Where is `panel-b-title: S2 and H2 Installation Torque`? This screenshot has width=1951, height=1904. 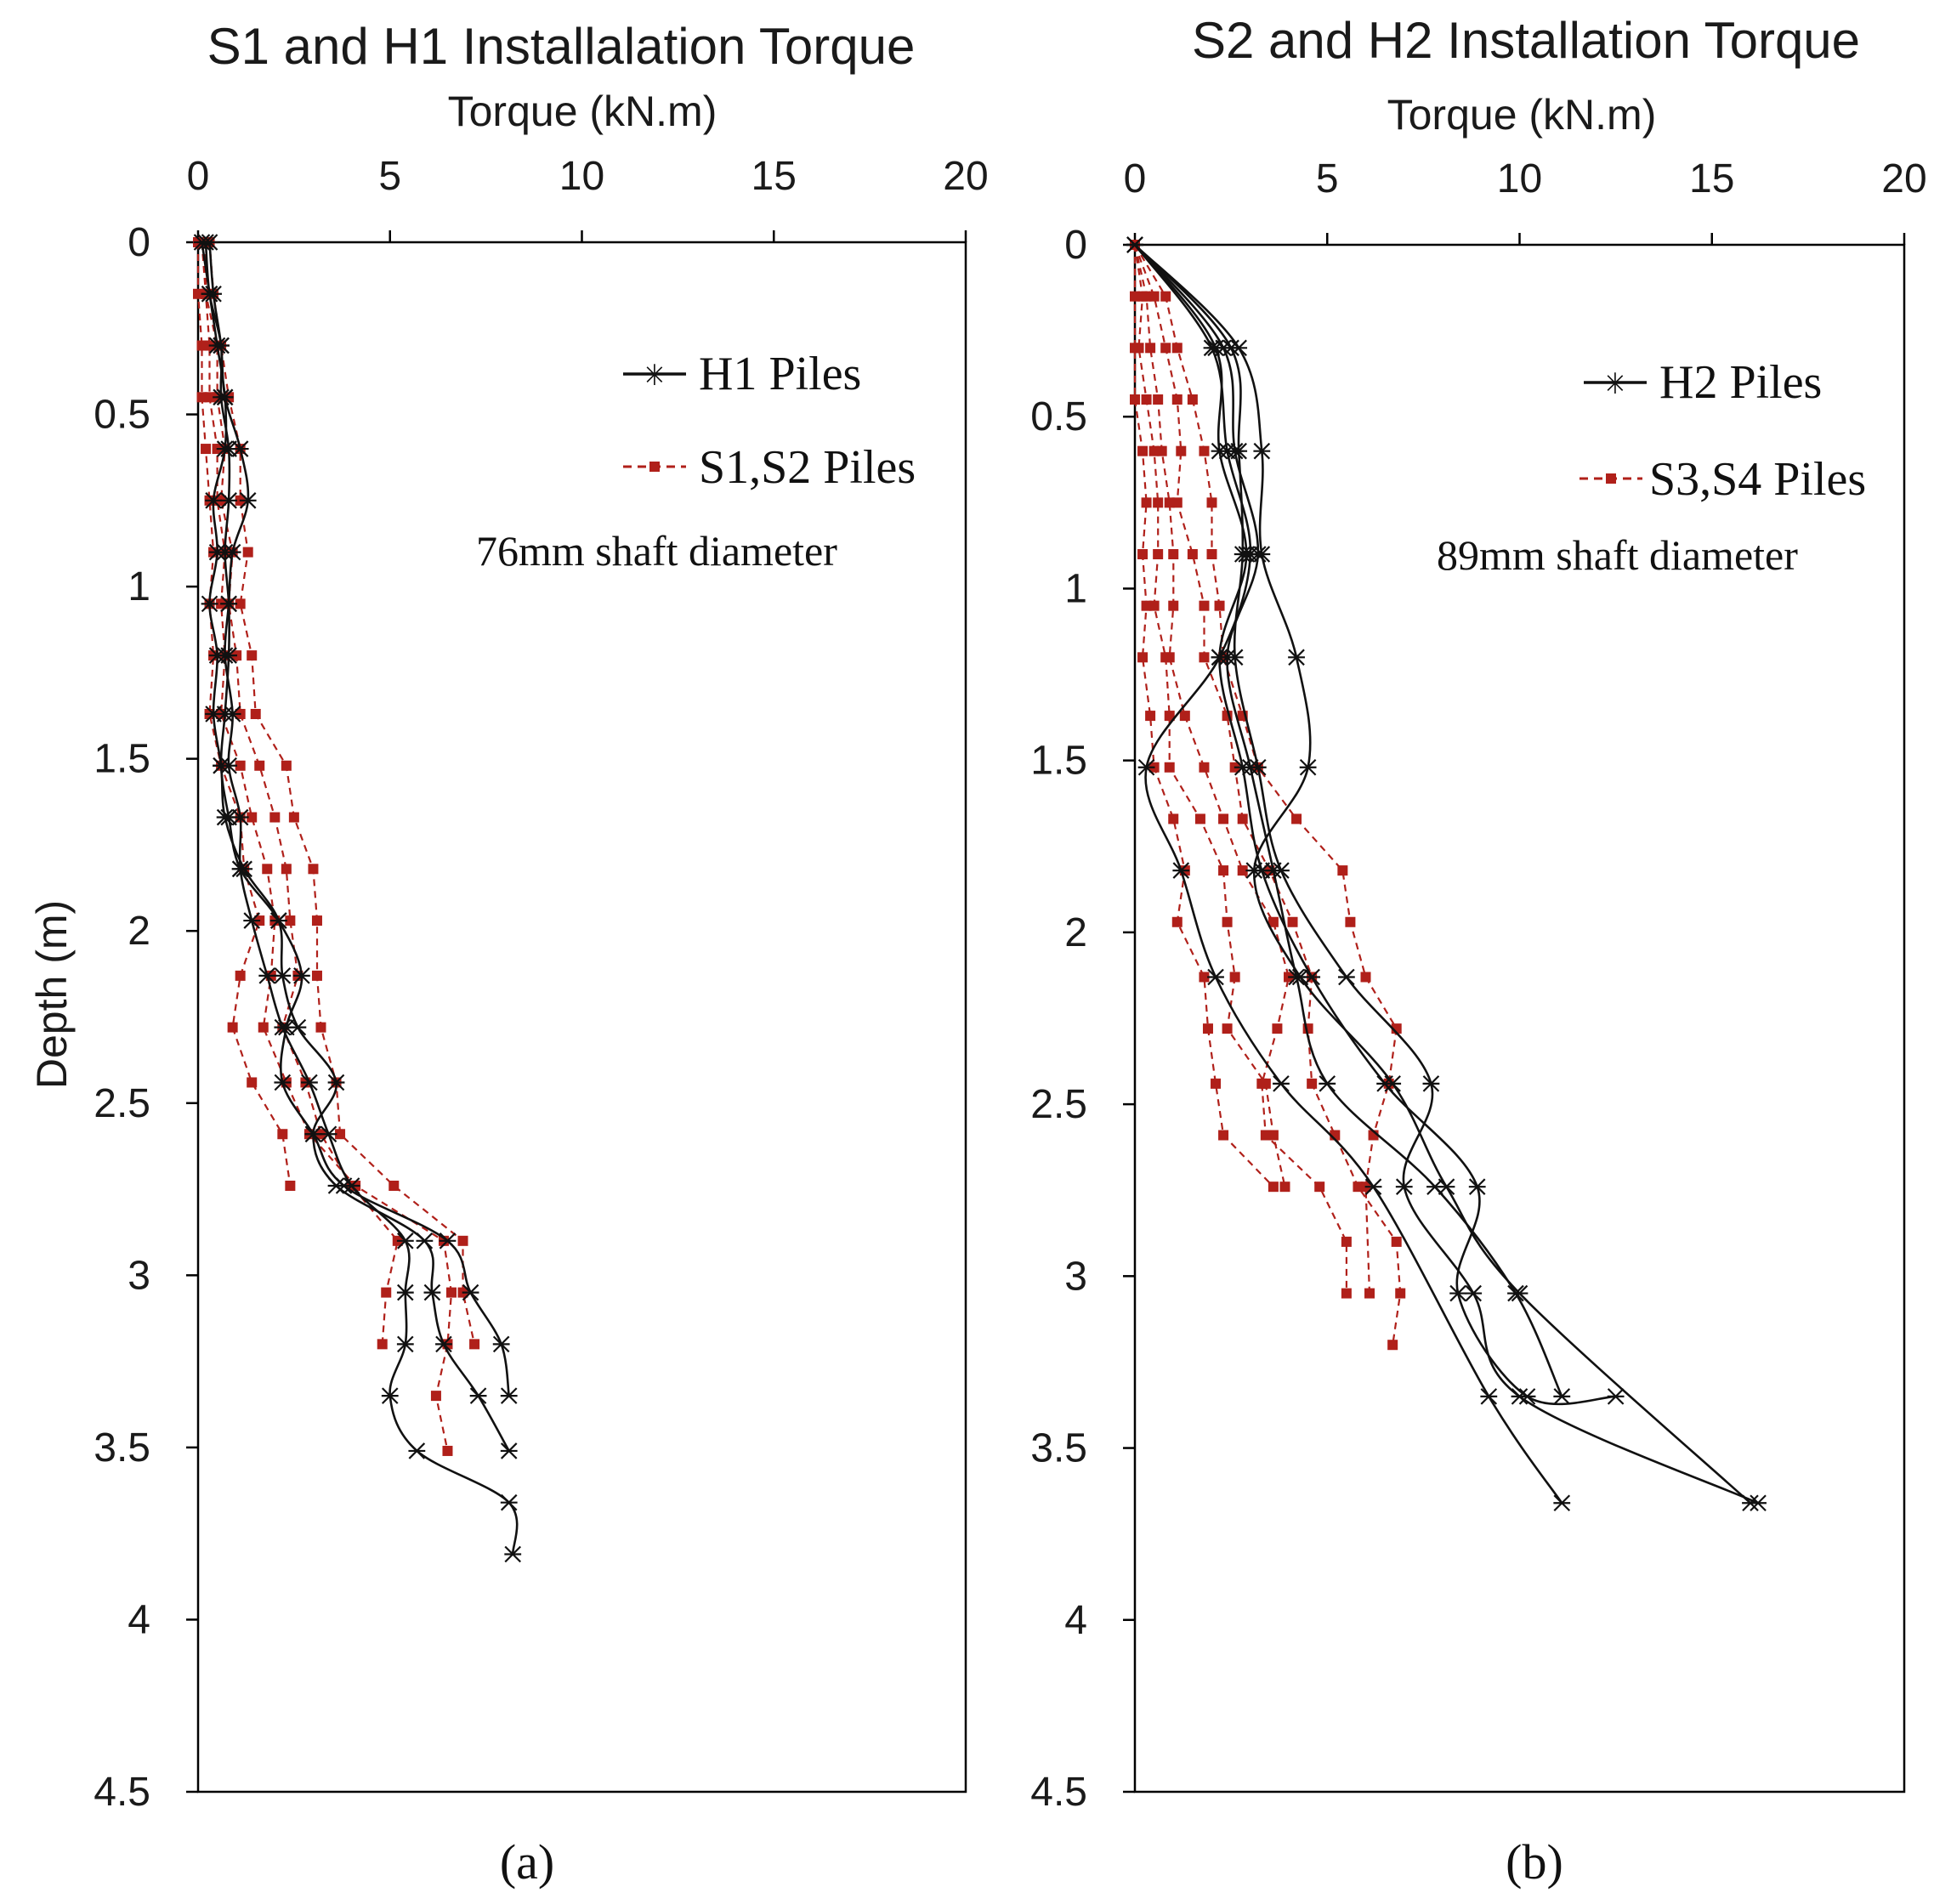 panel-b-title: S2 and H2 Installation Torque is located at coordinates (1526, 40).